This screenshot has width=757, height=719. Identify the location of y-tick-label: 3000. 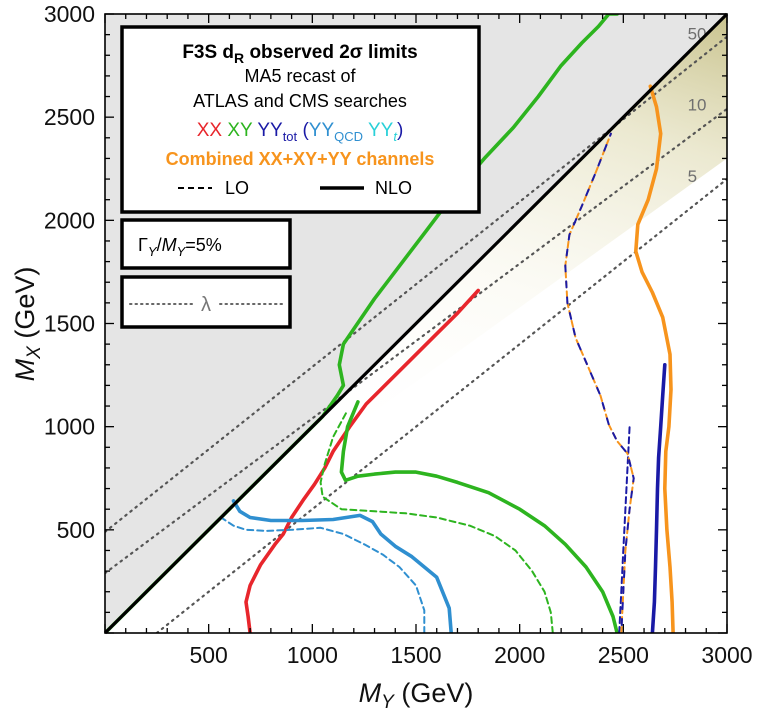
(69, 14).